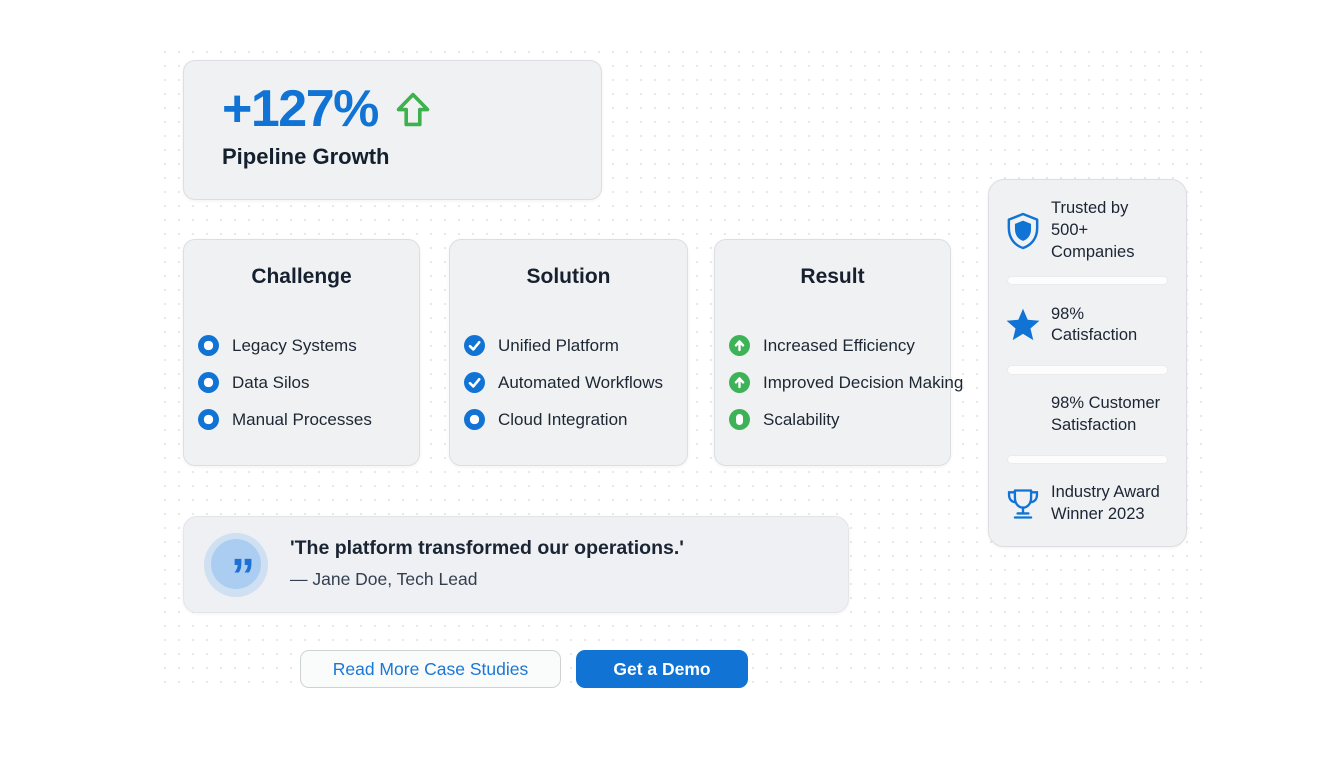 The height and width of the screenshot is (768, 1344). I want to click on arrow-up-outline-icon, so click(413, 110).